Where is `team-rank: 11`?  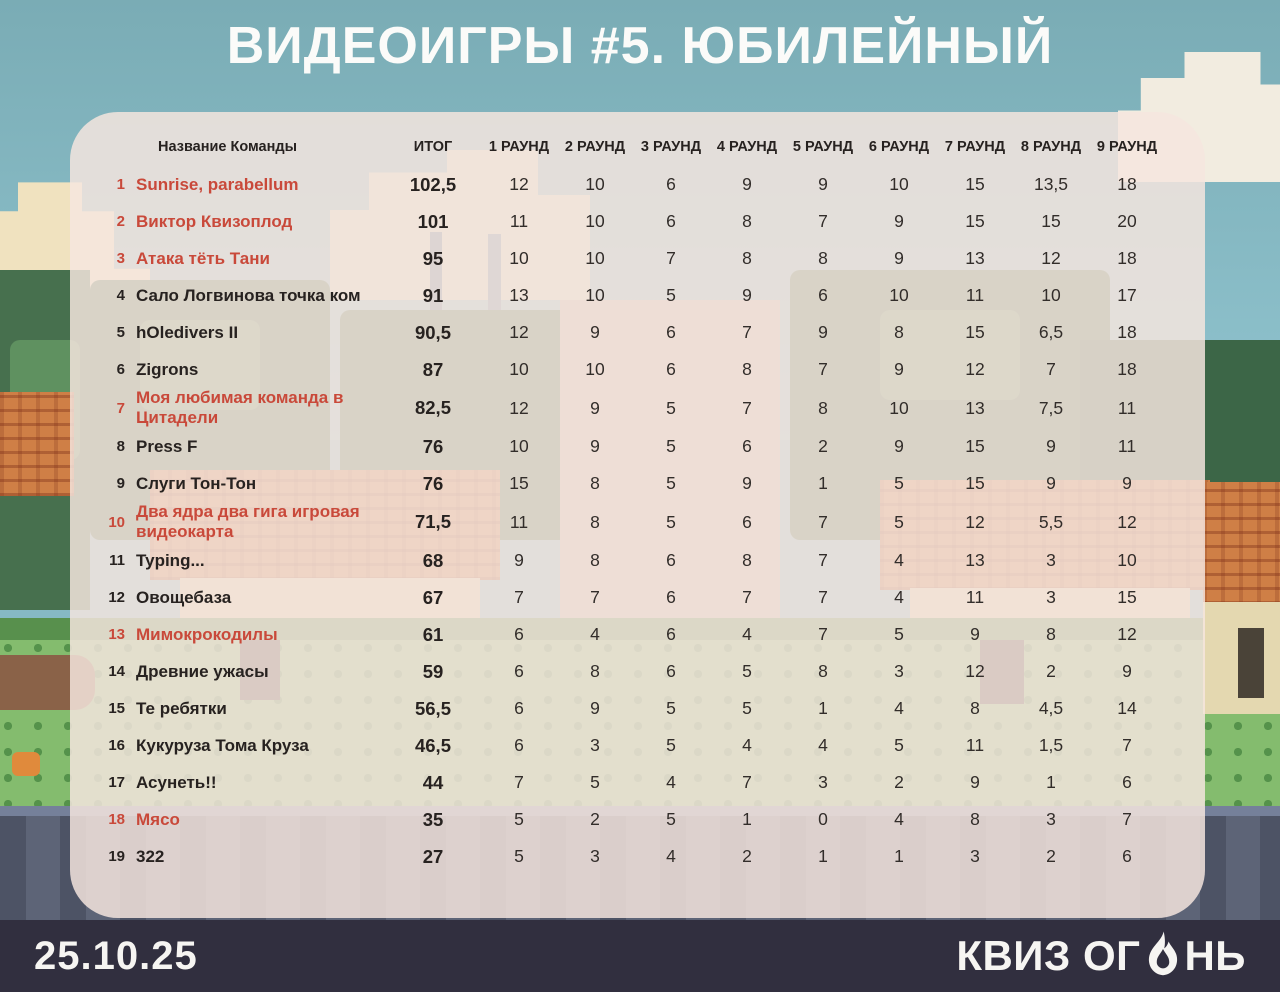
team-rank: 11 is located at coordinates (117, 560).